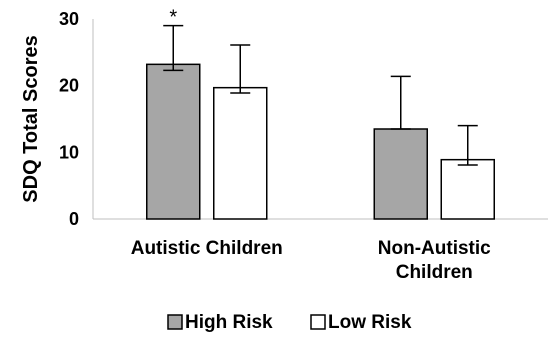 The image size is (558, 341). Describe the element at coordinates (31, 118) in the screenshot. I see `y-axis-title: SDQ Total Scores` at that location.